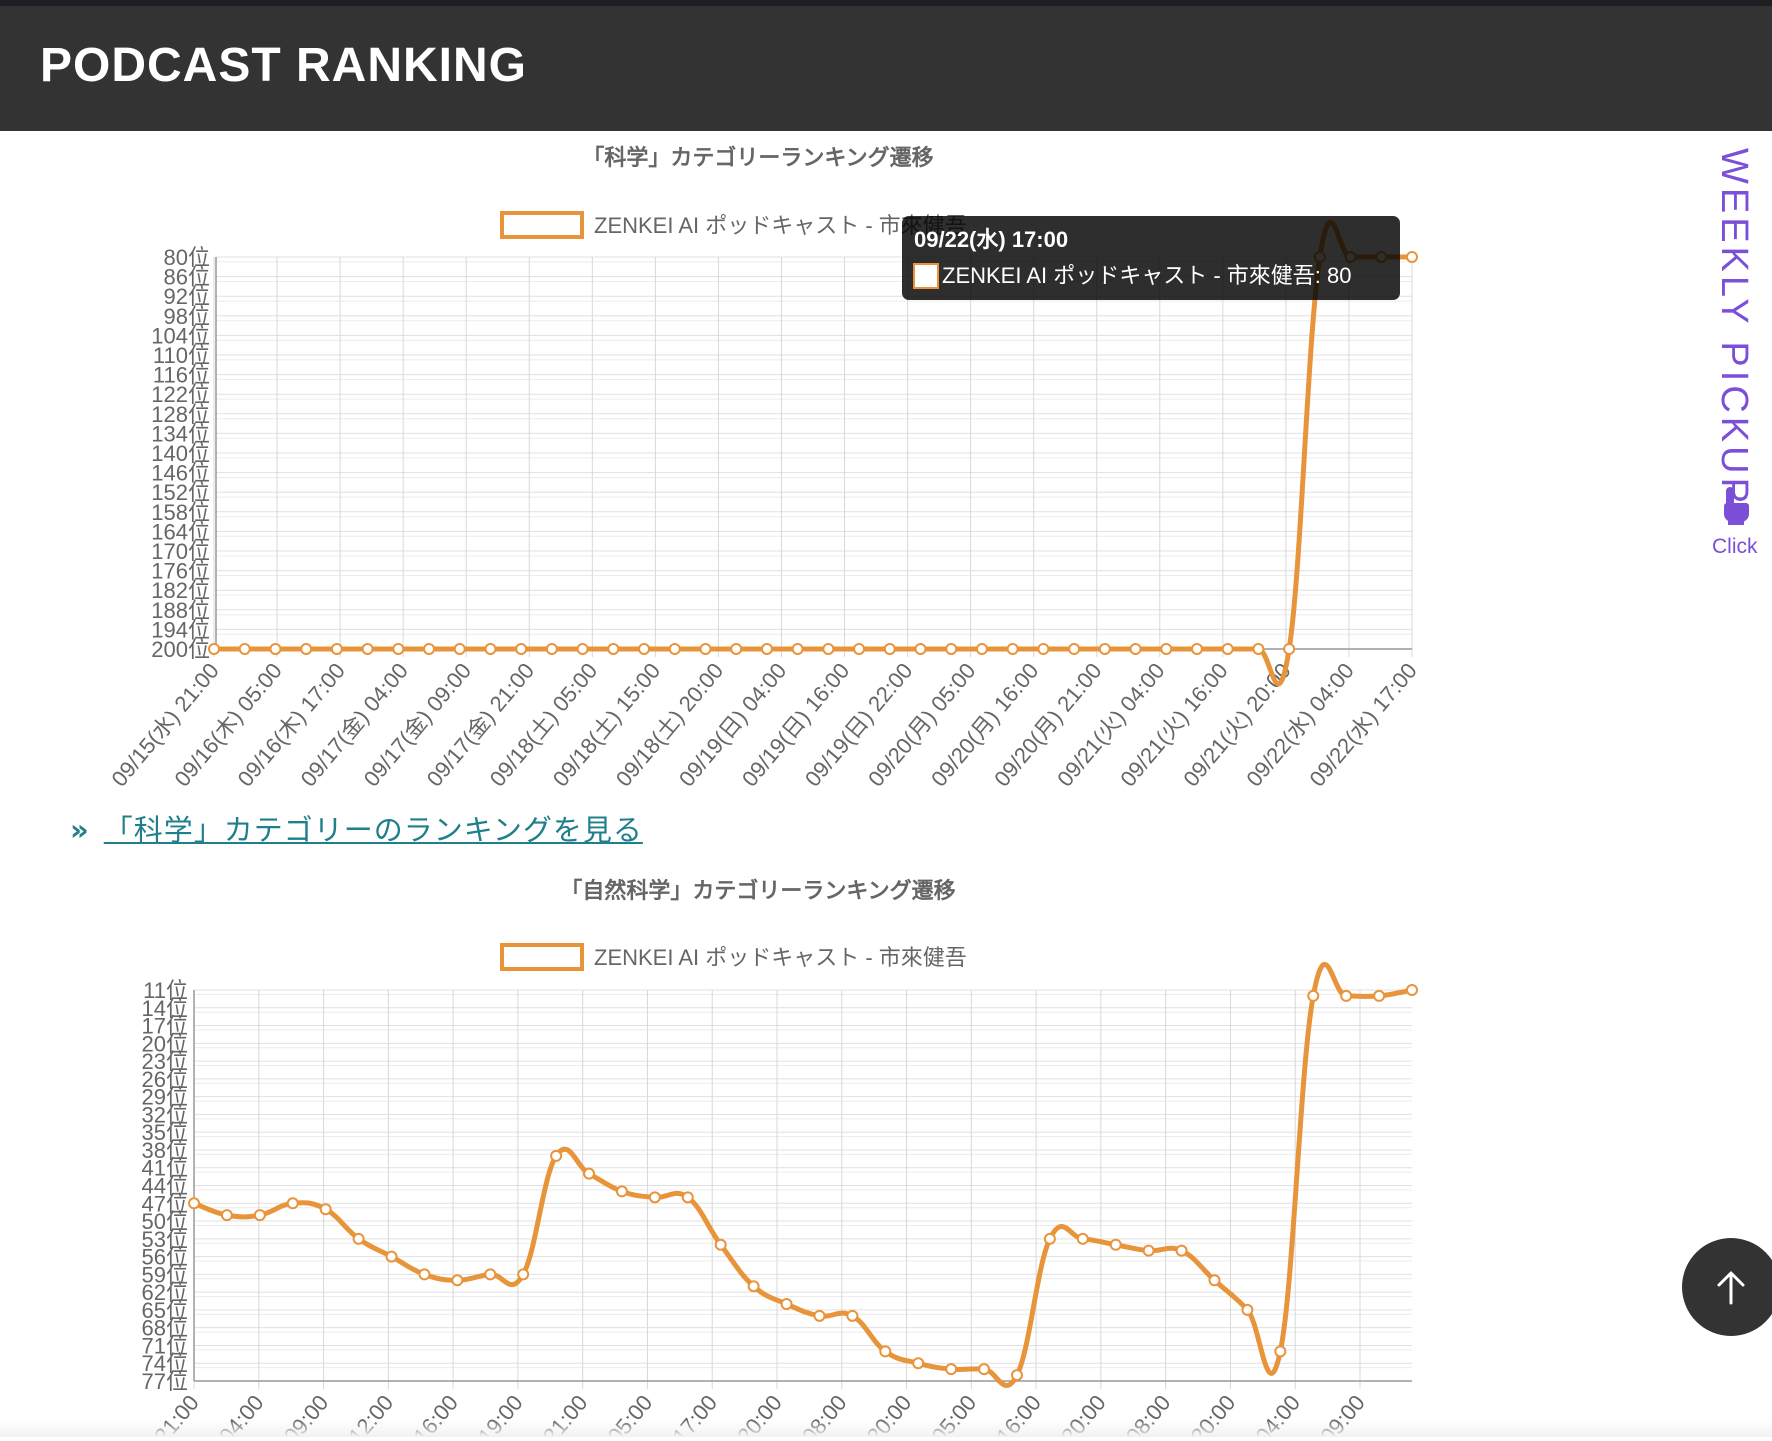  Describe the element at coordinates (180, 629) in the screenshot. I see `y-tick-label: 194位` at that location.